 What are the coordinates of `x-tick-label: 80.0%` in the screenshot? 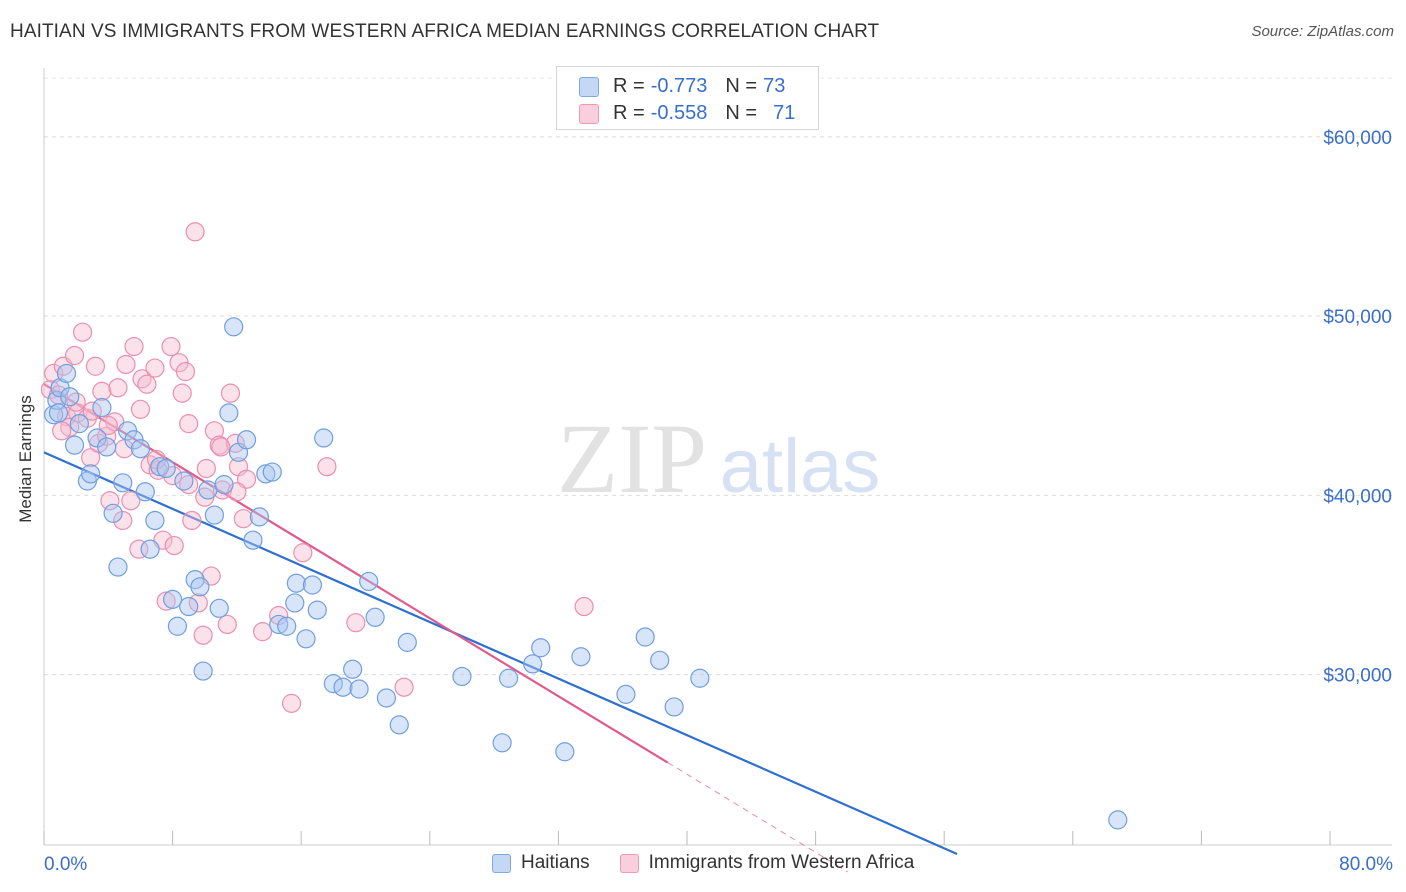 It's located at (1366, 864).